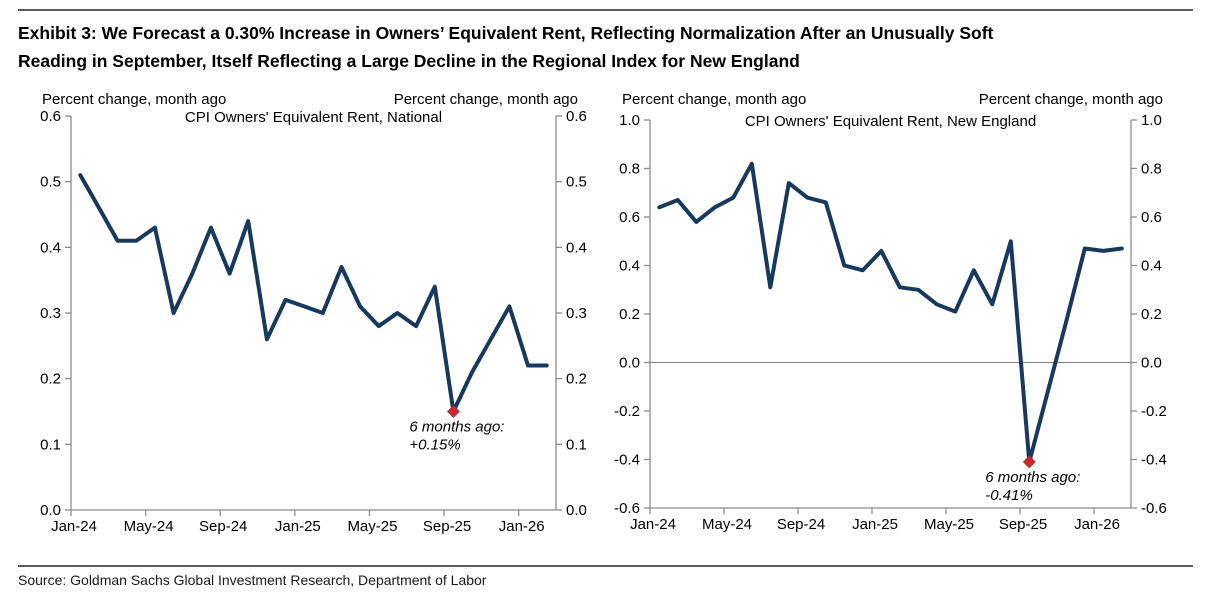  I want to click on chart-title: CPI Owners' Equivalent Rent, National, so click(313, 117).